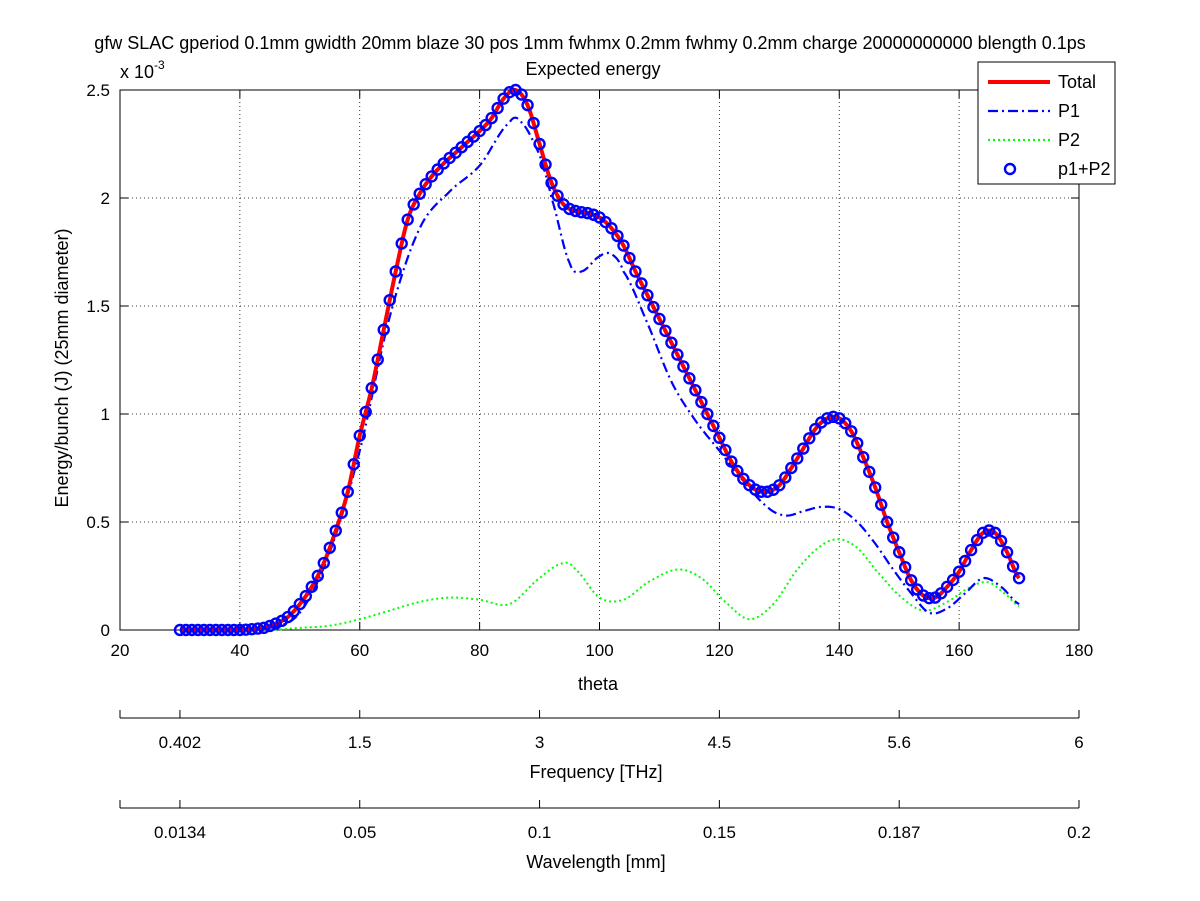 The height and width of the screenshot is (901, 1200). I want to click on legend-label: P2, so click(1069, 140).